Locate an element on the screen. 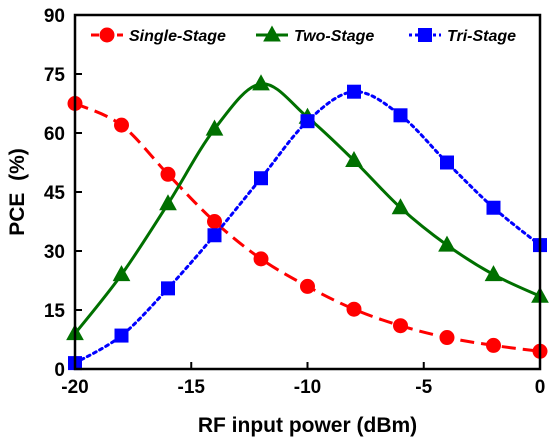 The height and width of the screenshot is (442, 550). y-tick-label: 30 is located at coordinates (54, 252).